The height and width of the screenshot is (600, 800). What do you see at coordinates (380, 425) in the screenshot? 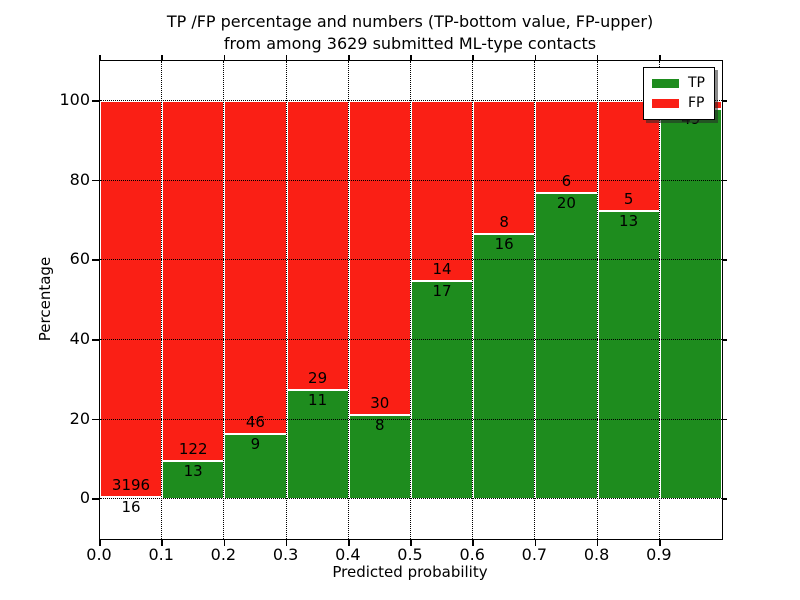
I see `tp-count-label: 8` at bounding box center [380, 425].